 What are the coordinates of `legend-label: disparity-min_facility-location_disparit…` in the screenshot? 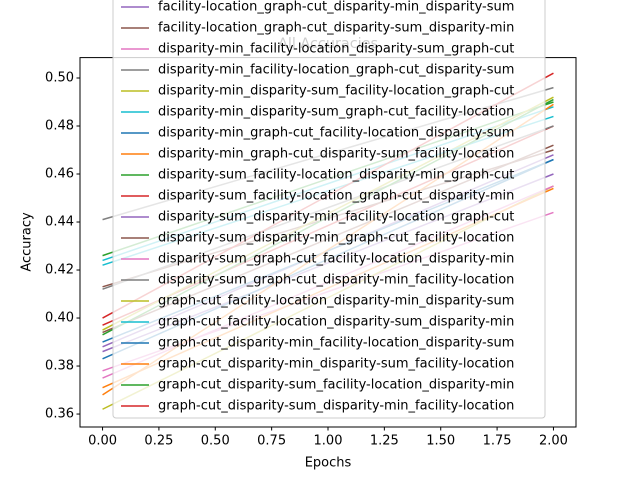 It's located at (336, 49).